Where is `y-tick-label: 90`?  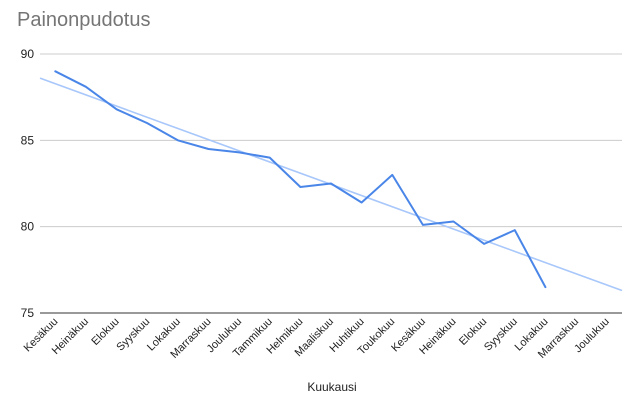
y-tick-label: 90 is located at coordinates (28, 54).